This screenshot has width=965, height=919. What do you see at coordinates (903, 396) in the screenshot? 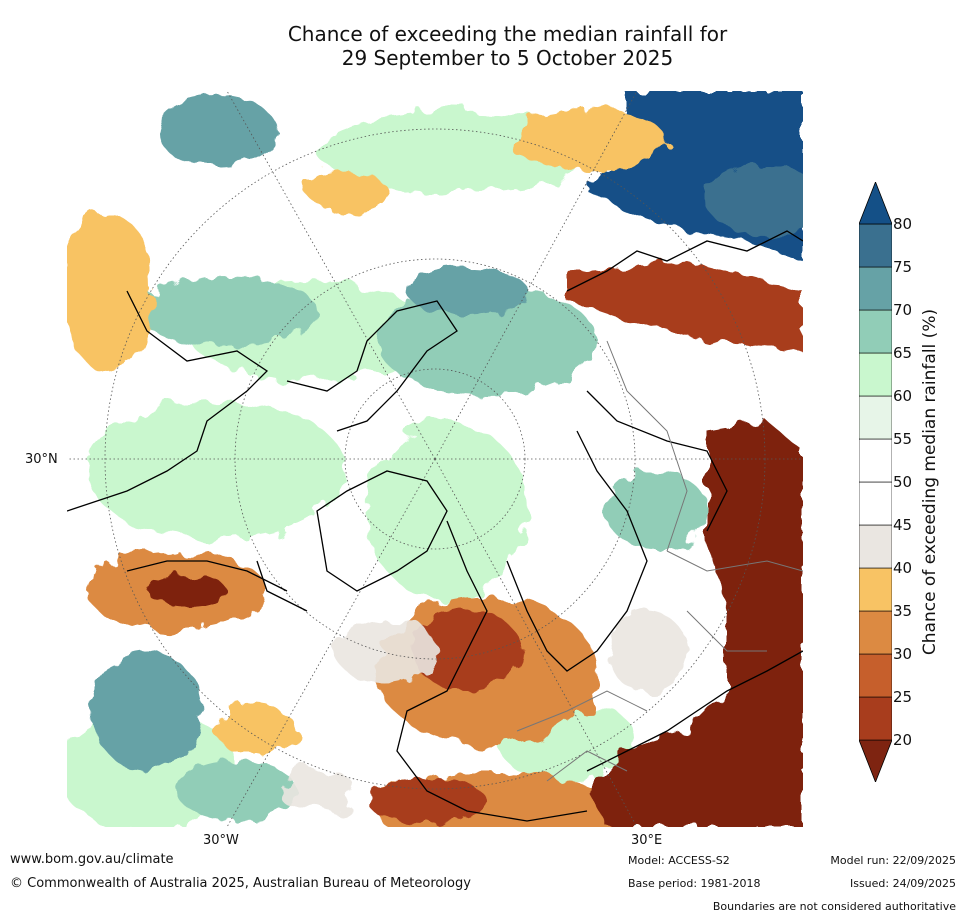
I see `colorbar-tick-label: 60` at bounding box center [903, 396].